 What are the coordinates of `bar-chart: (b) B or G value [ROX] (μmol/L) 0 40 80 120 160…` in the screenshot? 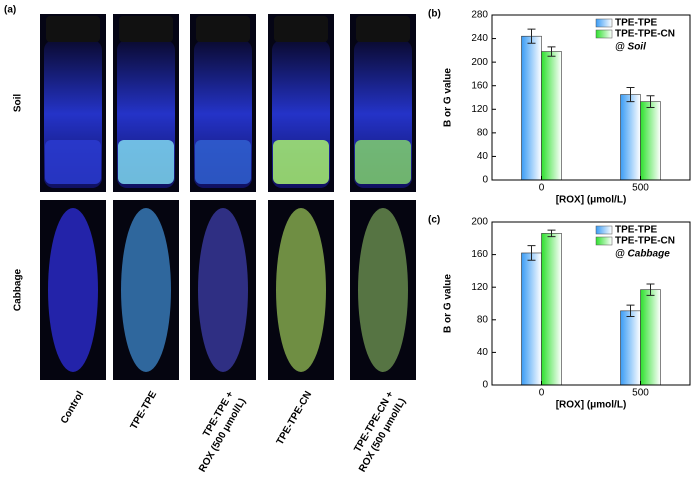 It's located at (559, 107).